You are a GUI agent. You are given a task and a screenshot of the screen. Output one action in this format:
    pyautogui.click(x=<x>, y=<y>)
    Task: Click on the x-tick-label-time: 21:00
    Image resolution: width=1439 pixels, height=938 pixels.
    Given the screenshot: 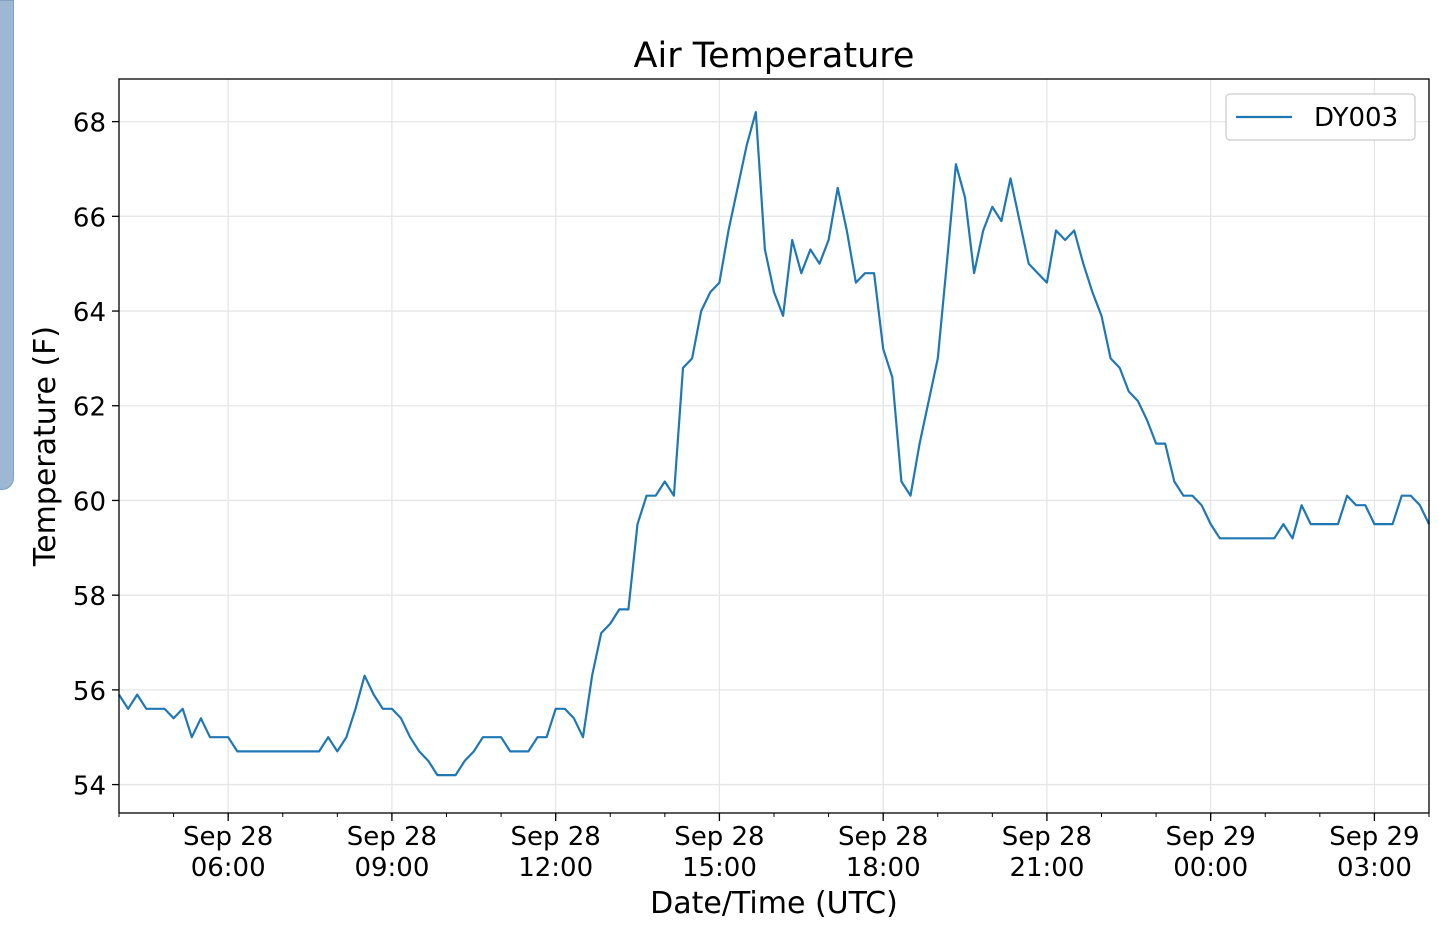 What is the action you would take?
    pyautogui.click(x=1046, y=868)
    